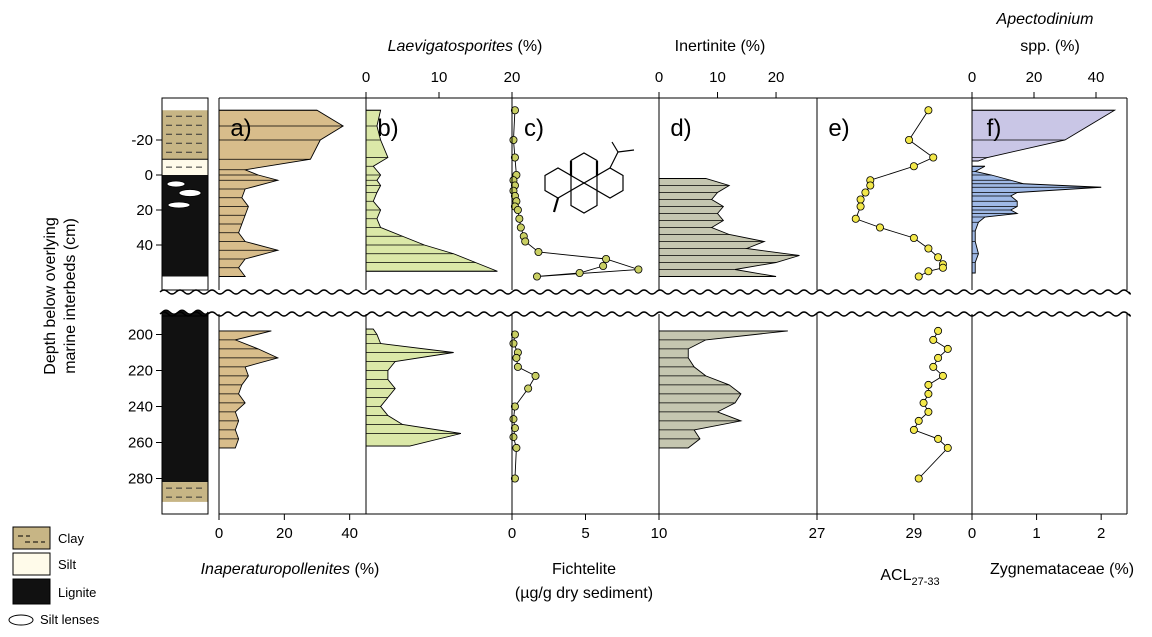 The width and height of the screenshot is (1152, 637). Describe the element at coordinates (1101, 533) in the screenshot. I see `bottom-tick-label: 2` at that location.